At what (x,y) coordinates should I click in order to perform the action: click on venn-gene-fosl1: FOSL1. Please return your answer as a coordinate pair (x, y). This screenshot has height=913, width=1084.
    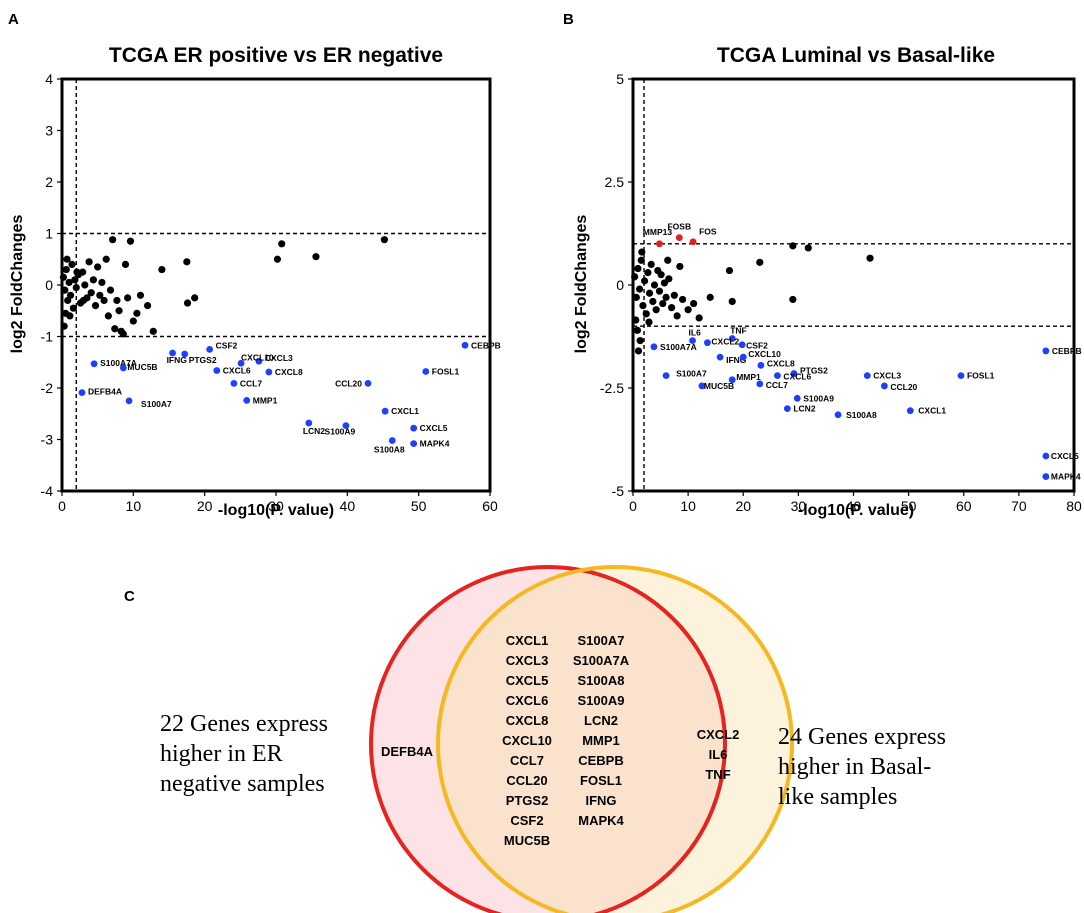
    Looking at the image, I should click on (601, 780).